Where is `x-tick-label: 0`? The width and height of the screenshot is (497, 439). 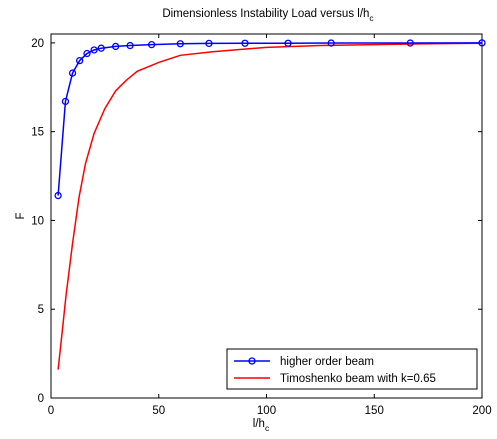 x-tick-label: 0 is located at coordinates (51, 411).